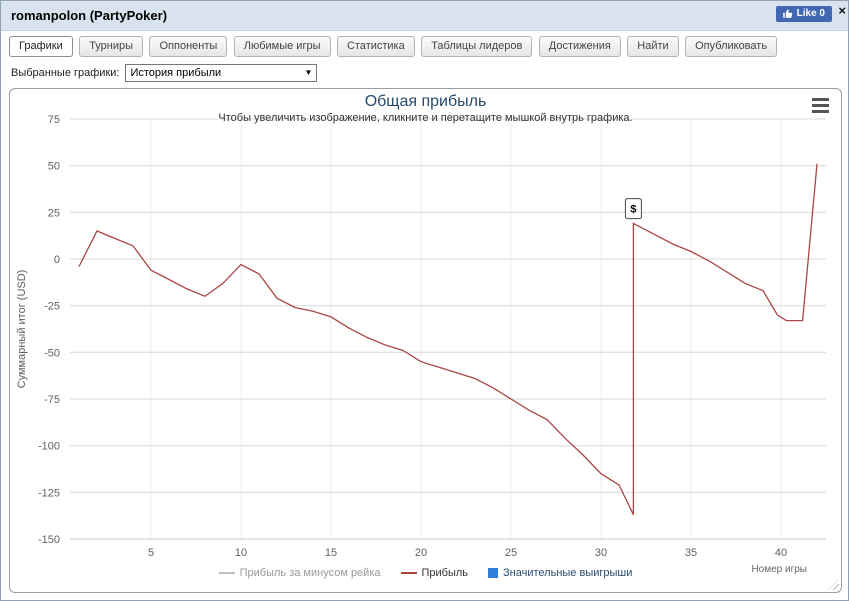 This screenshot has height=601, width=849. What do you see at coordinates (467, 553) in the screenshot?
I see `x-tick-labels: 5 10 15 20 25 30 35 40` at bounding box center [467, 553].